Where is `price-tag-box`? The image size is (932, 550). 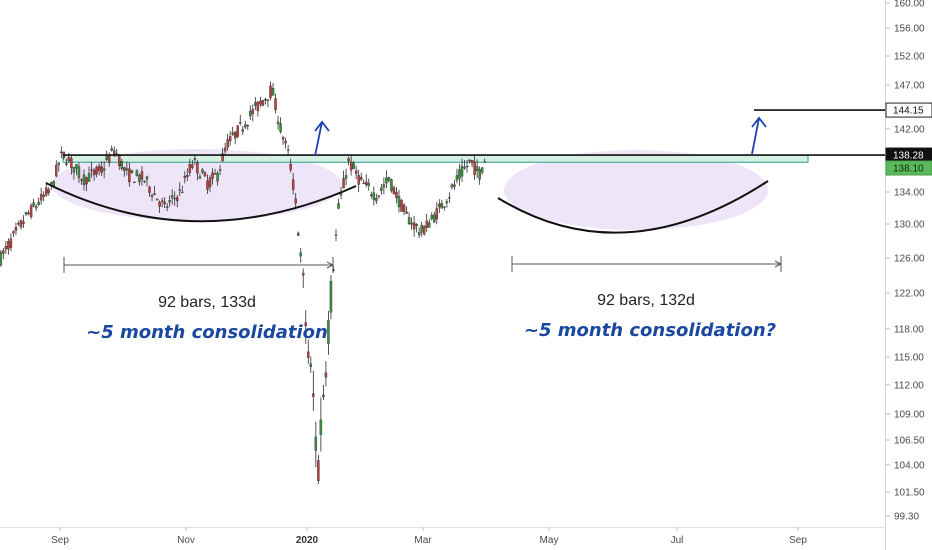 price-tag-box is located at coordinates (908, 110).